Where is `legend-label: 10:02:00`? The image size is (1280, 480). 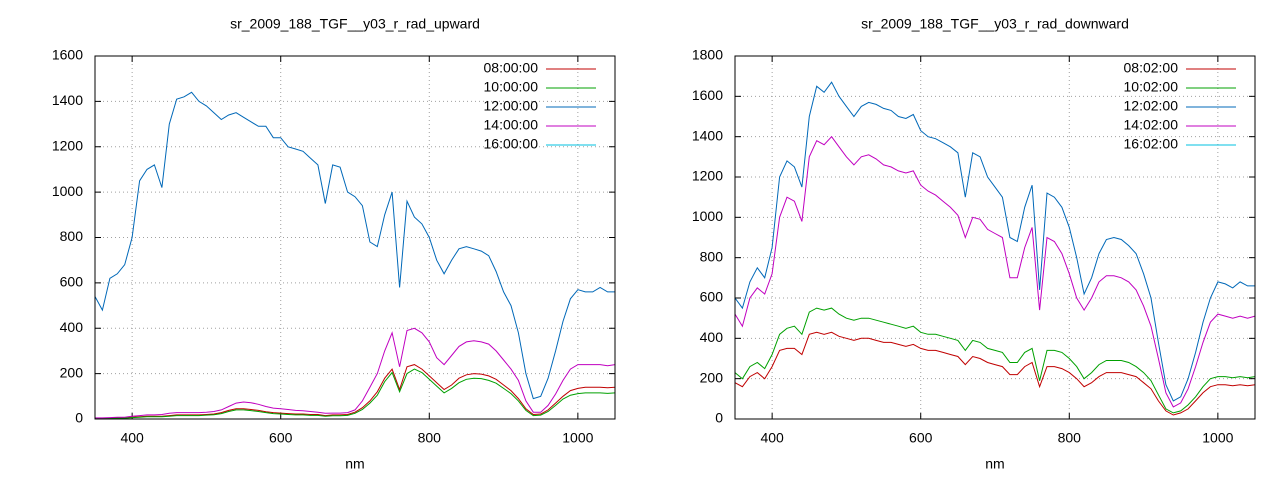 legend-label: 10:02:00 is located at coordinates (1151, 87).